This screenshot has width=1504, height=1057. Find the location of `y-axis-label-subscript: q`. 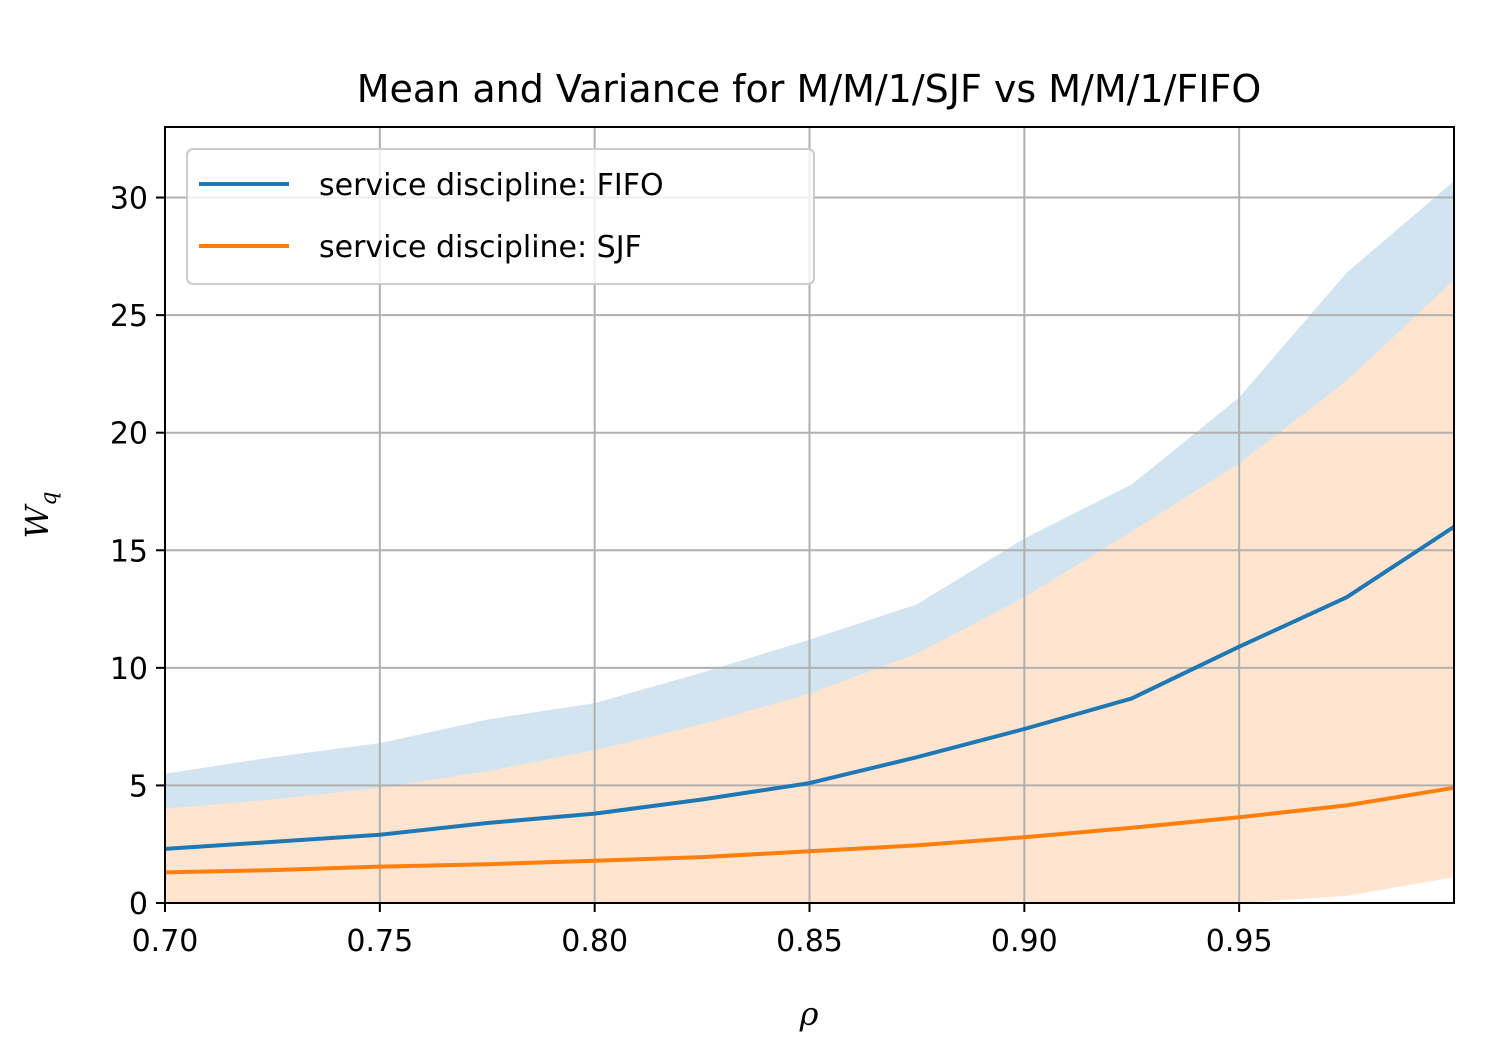

y-axis-label-subscript: q is located at coordinates (49, 499).